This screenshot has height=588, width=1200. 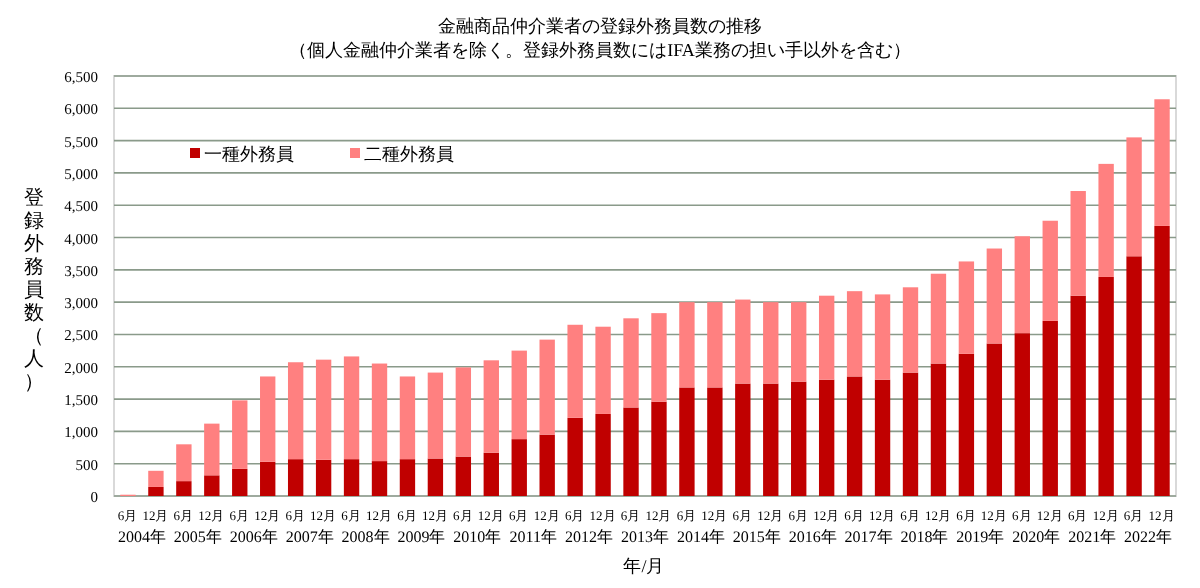 What do you see at coordinates (421, 537) in the screenshot?
I see `text: 2009年` at bounding box center [421, 537].